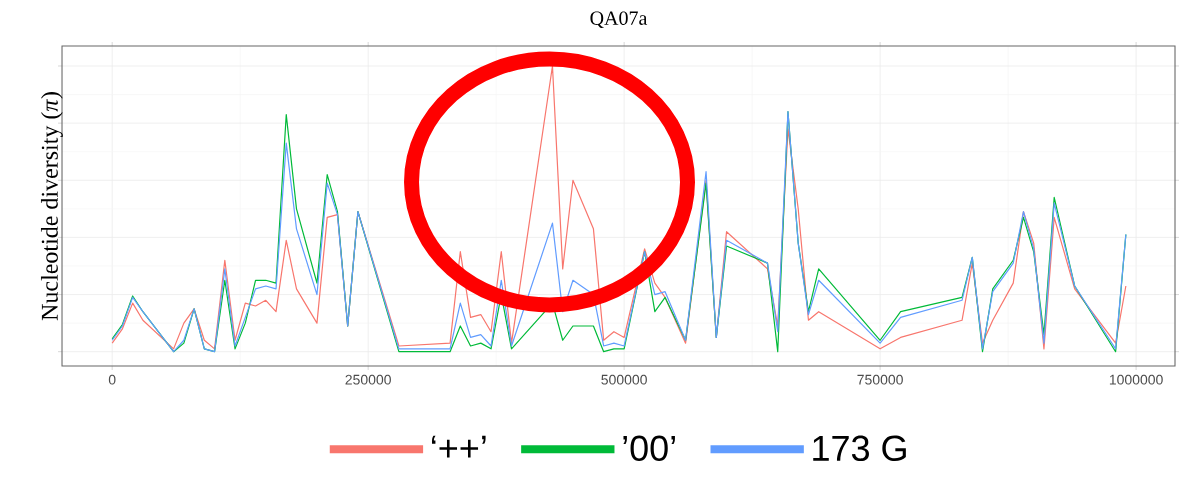 This screenshot has width=1191, height=477. I want to click on legend-label: 173 G, so click(859, 448).